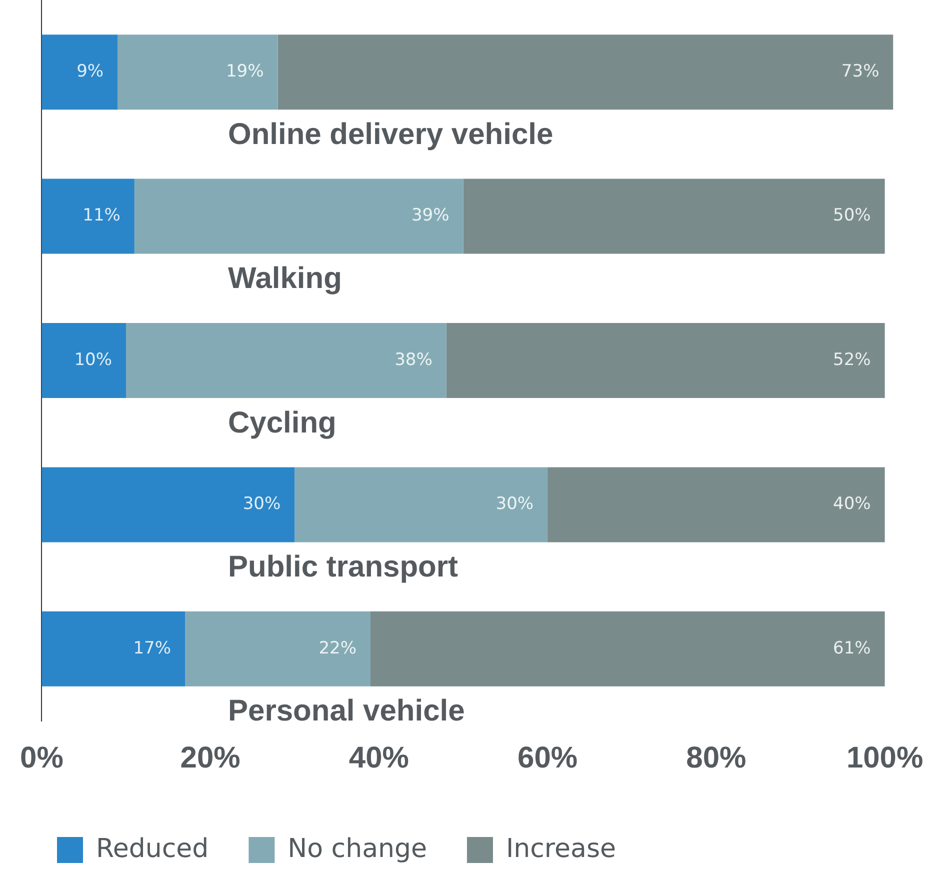 The image size is (943, 873). Describe the element at coordinates (343, 567) in the screenshot. I see `y-tick-label: Public transport` at that location.